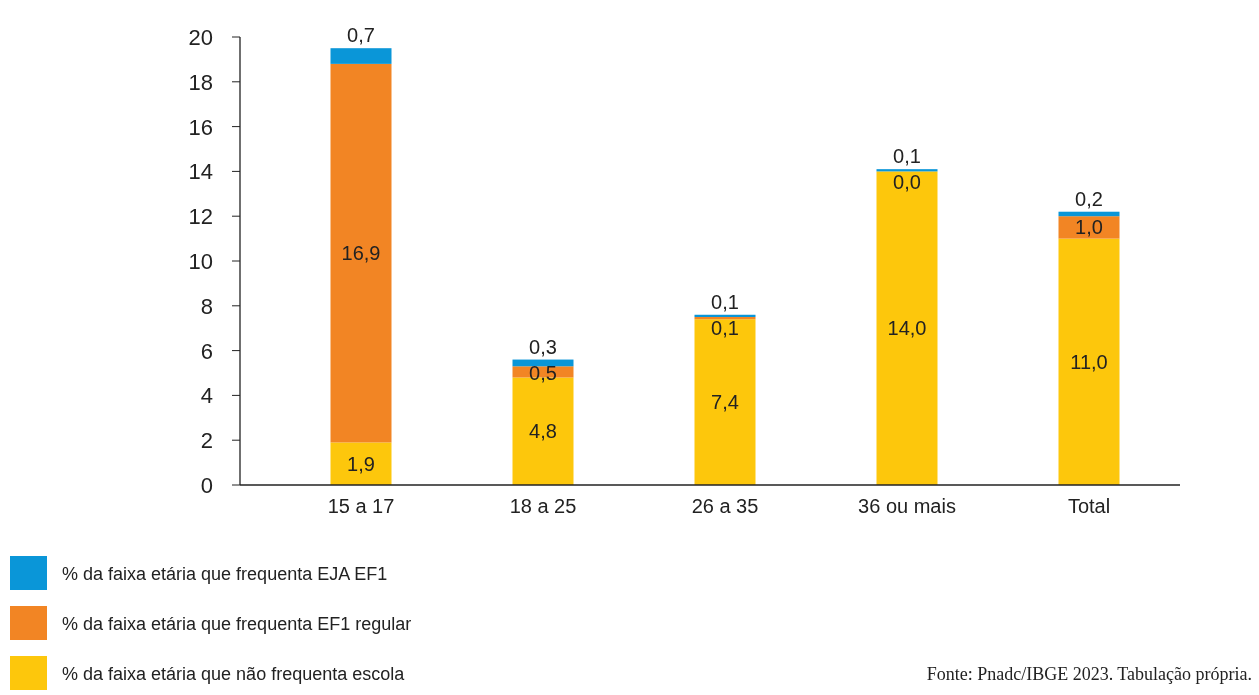 The width and height of the screenshot is (1259, 695). I want to click on y-tick-label: 14, so click(200, 172).